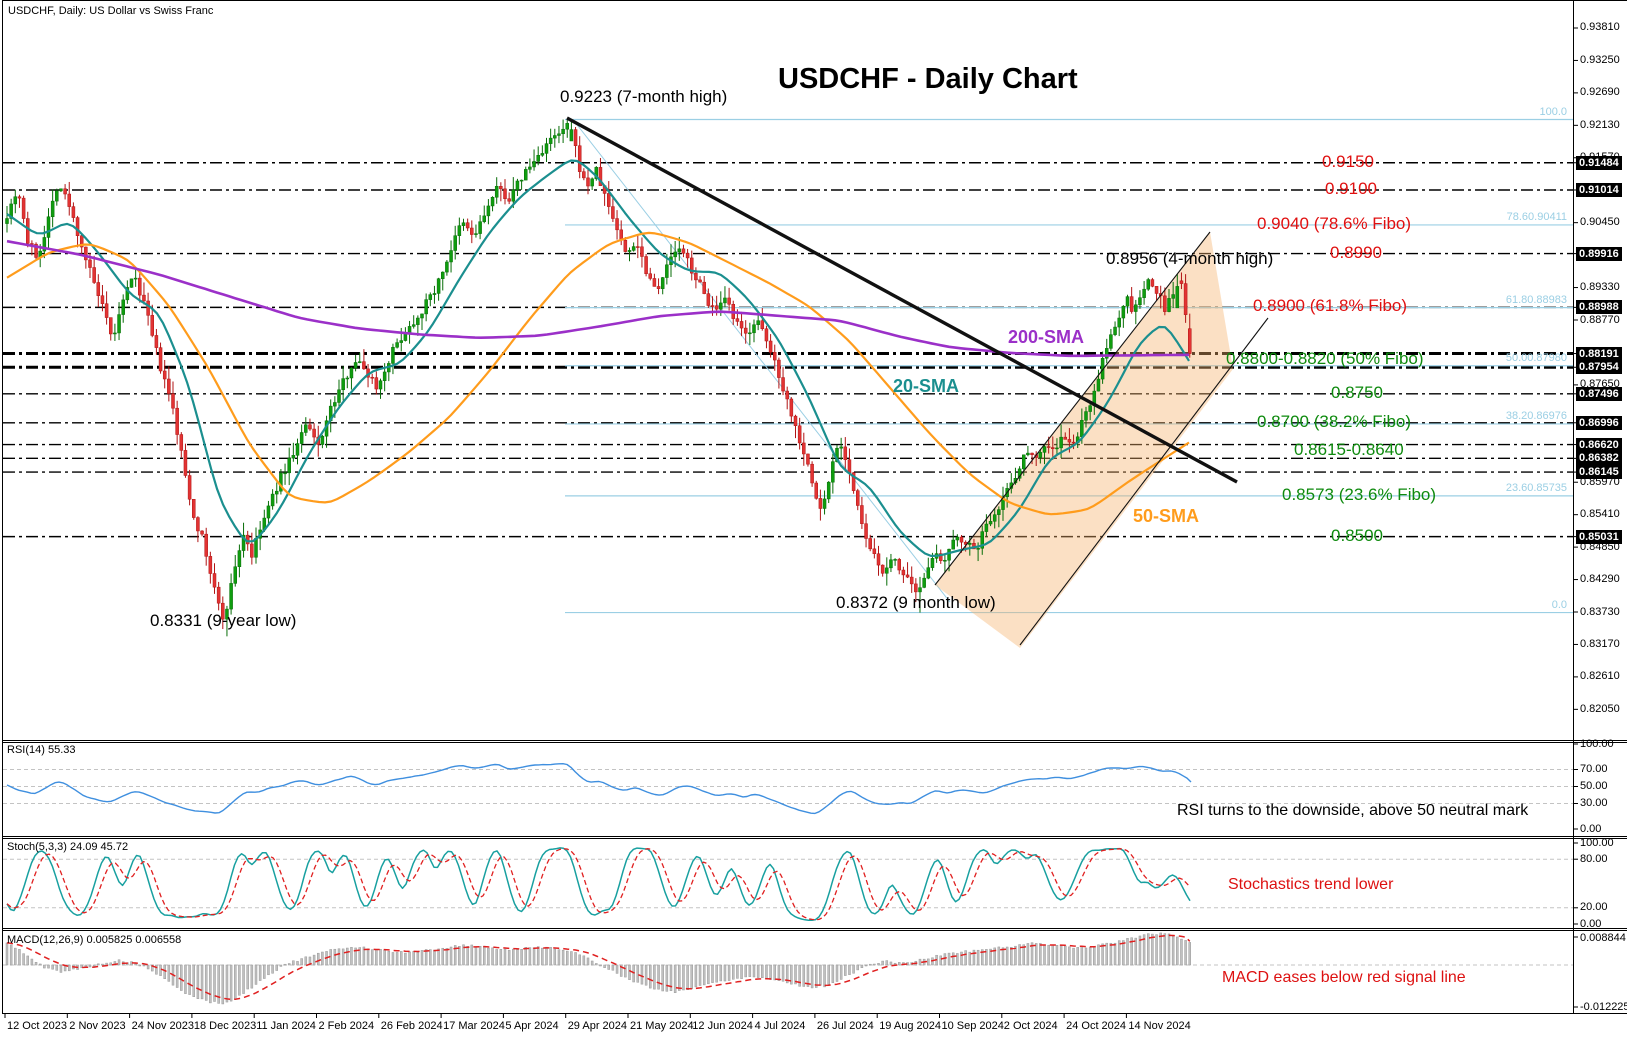 The width and height of the screenshot is (1627, 1039). I want to click on fibo-axis-label: 38.20.86976, so click(1536, 415).